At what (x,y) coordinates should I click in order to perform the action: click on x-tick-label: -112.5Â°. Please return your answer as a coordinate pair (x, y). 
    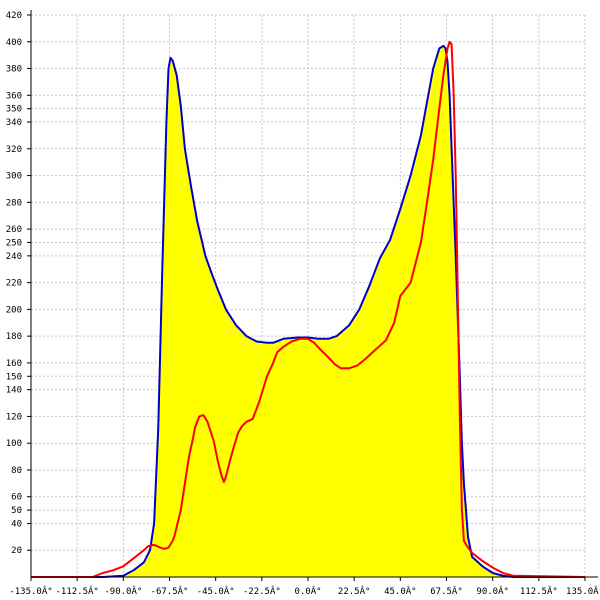
    Looking at the image, I should click on (76, 591).